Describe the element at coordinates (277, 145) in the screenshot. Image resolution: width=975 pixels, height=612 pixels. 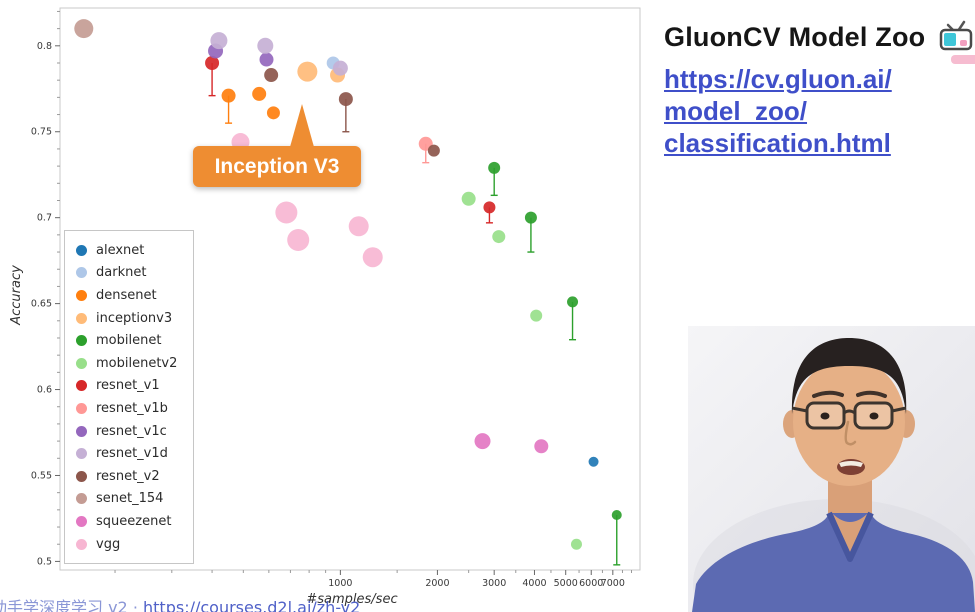
I see `inception-v3-callout: Inception V3` at that location.